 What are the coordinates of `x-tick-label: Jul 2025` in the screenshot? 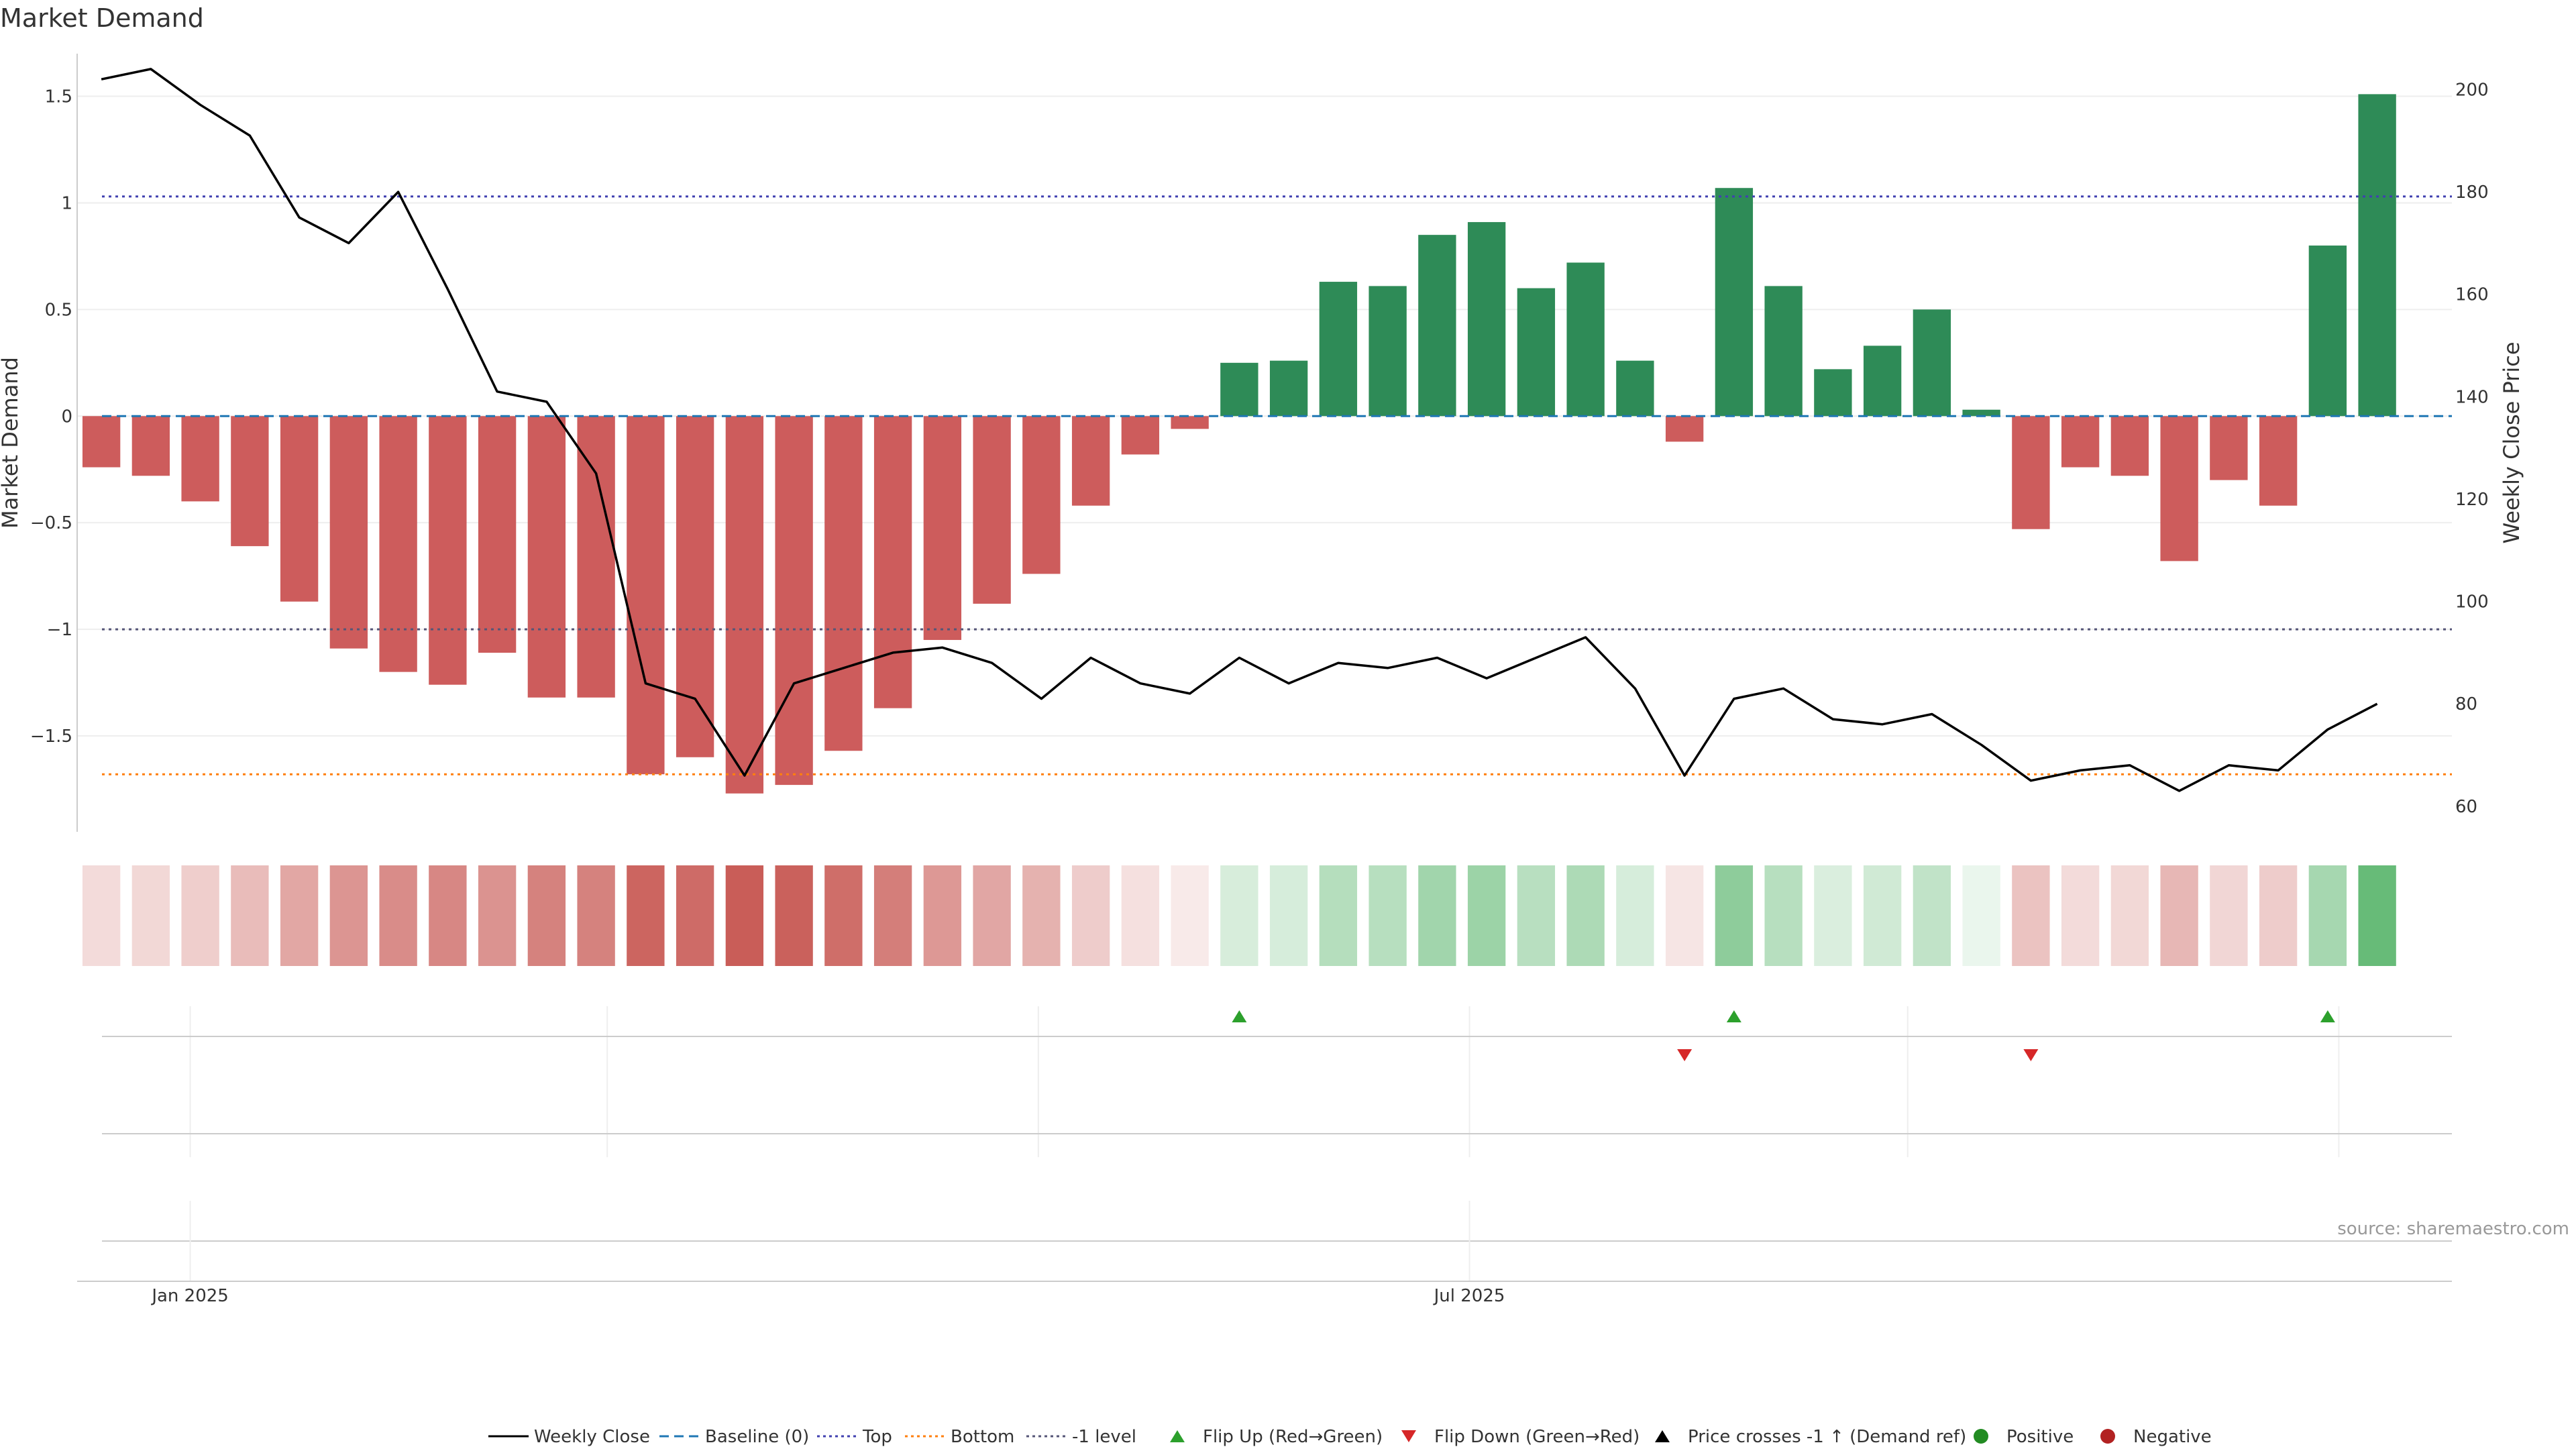 It's located at (1469, 1296).